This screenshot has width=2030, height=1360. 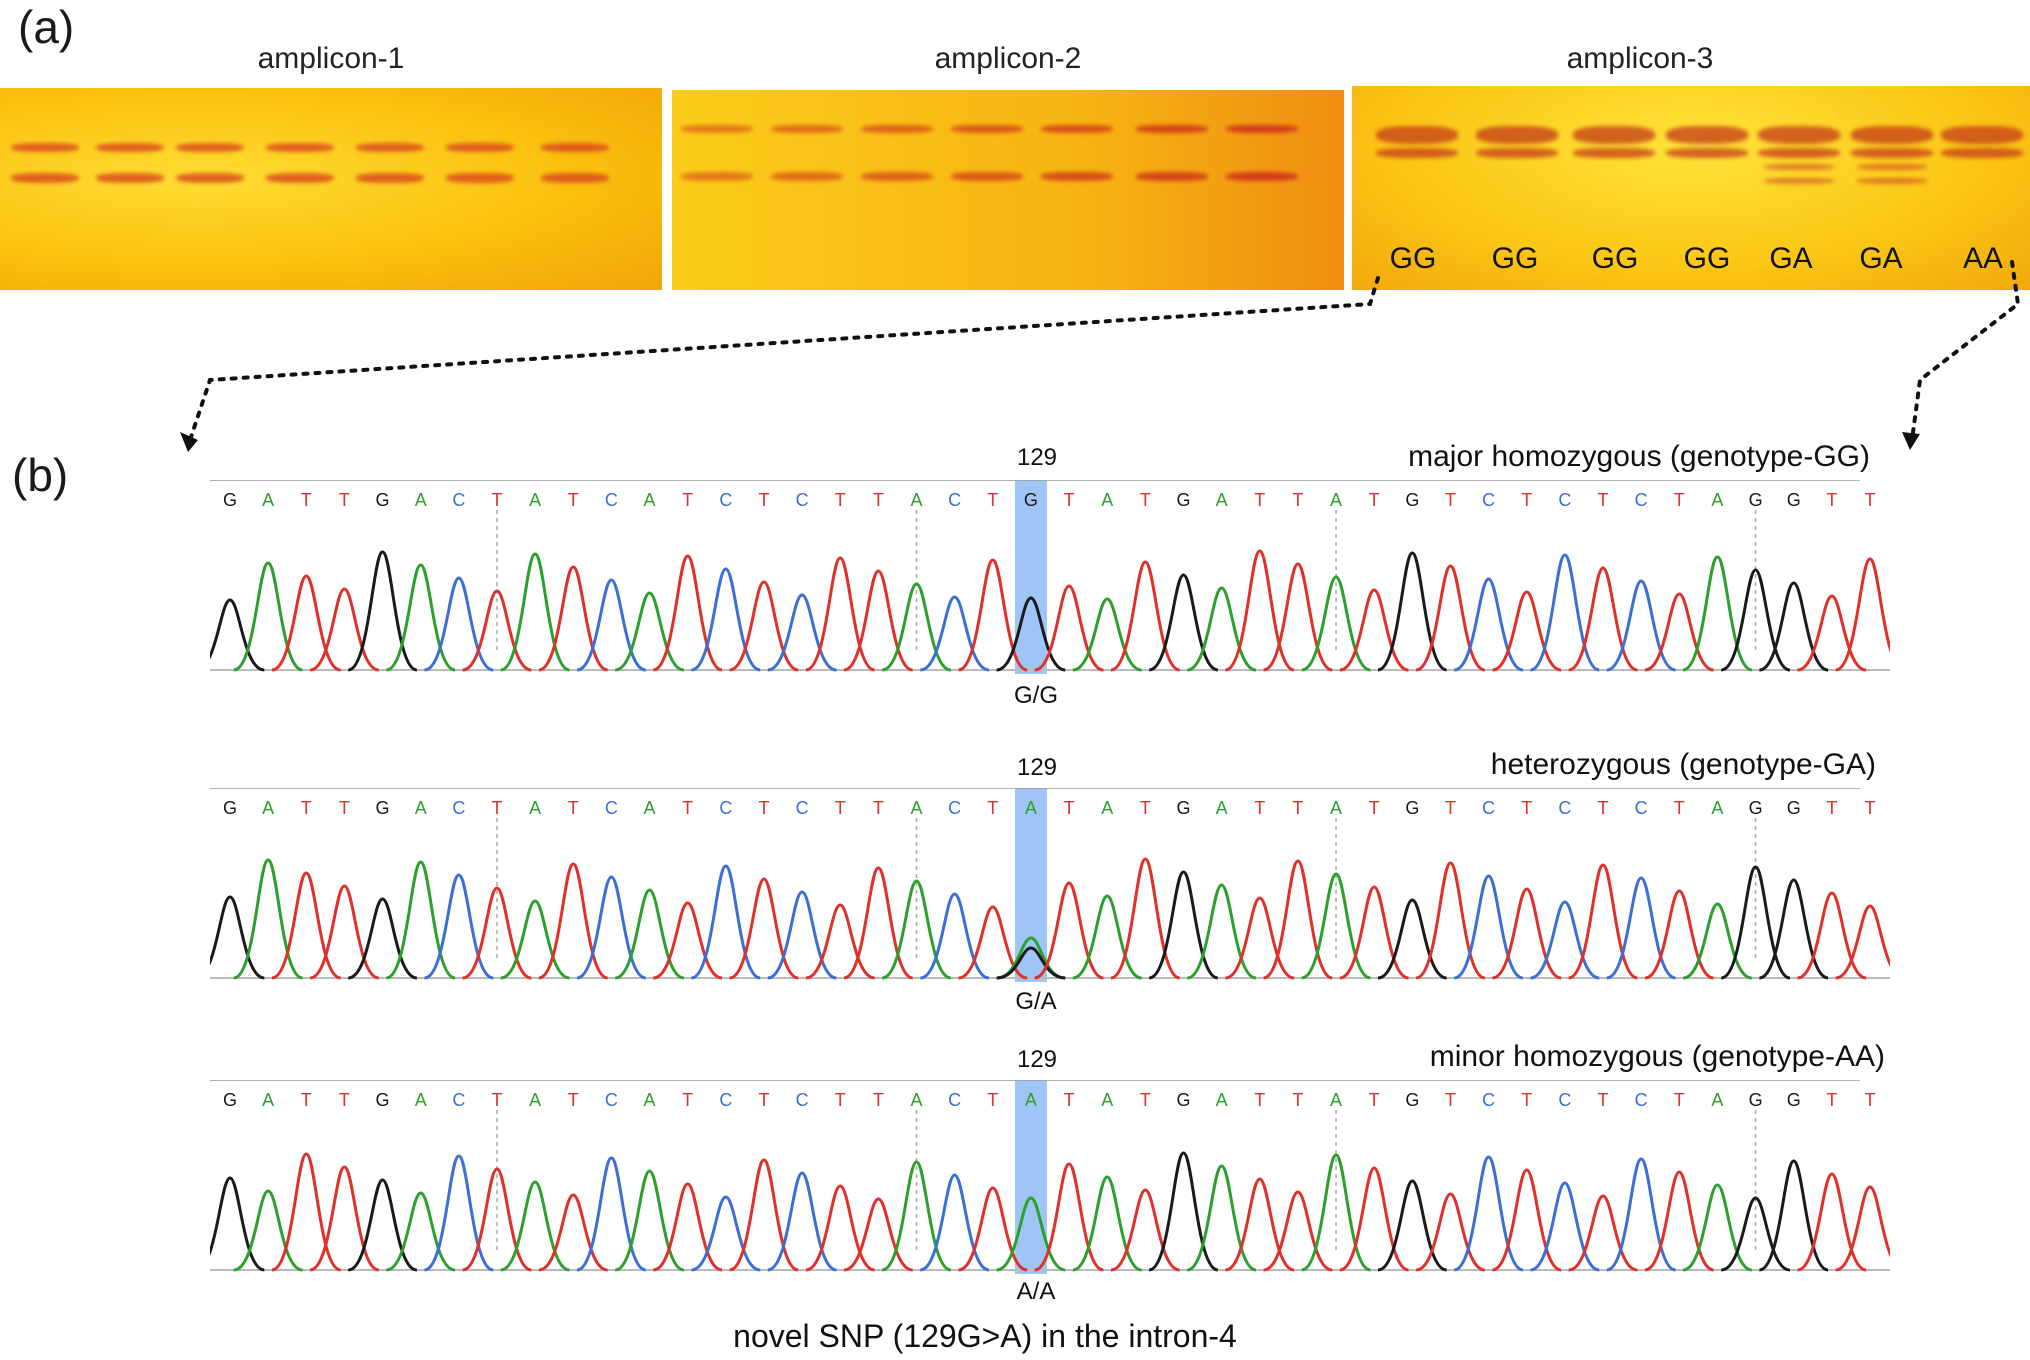 What do you see at coordinates (1965, 351) in the screenshot?
I see `connector-right` at bounding box center [1965, 351].